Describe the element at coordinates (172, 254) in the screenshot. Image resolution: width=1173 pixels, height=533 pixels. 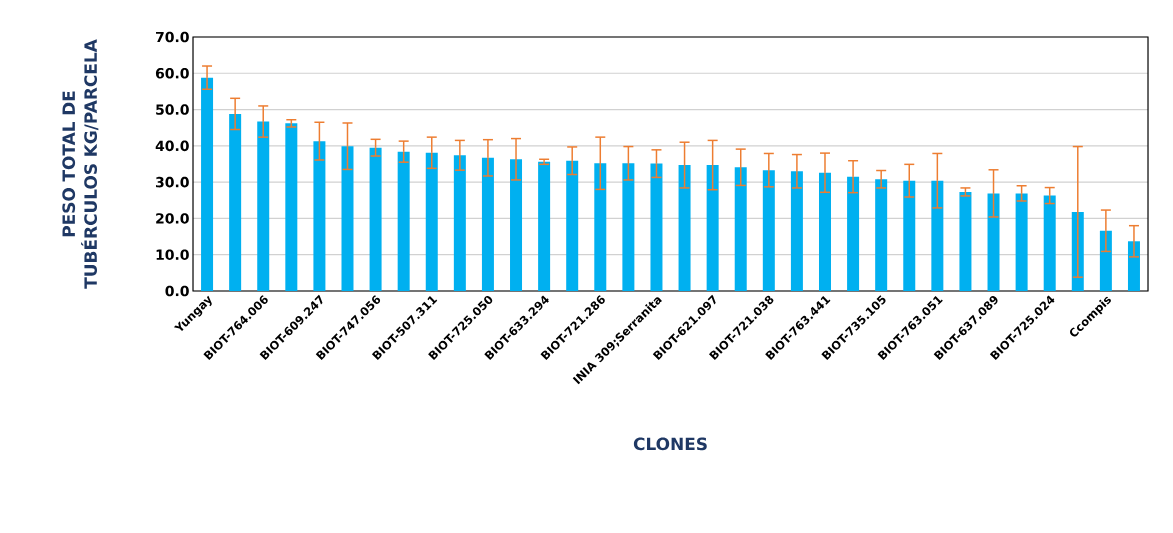
I see `y-tick-label: 10.0` at that location.